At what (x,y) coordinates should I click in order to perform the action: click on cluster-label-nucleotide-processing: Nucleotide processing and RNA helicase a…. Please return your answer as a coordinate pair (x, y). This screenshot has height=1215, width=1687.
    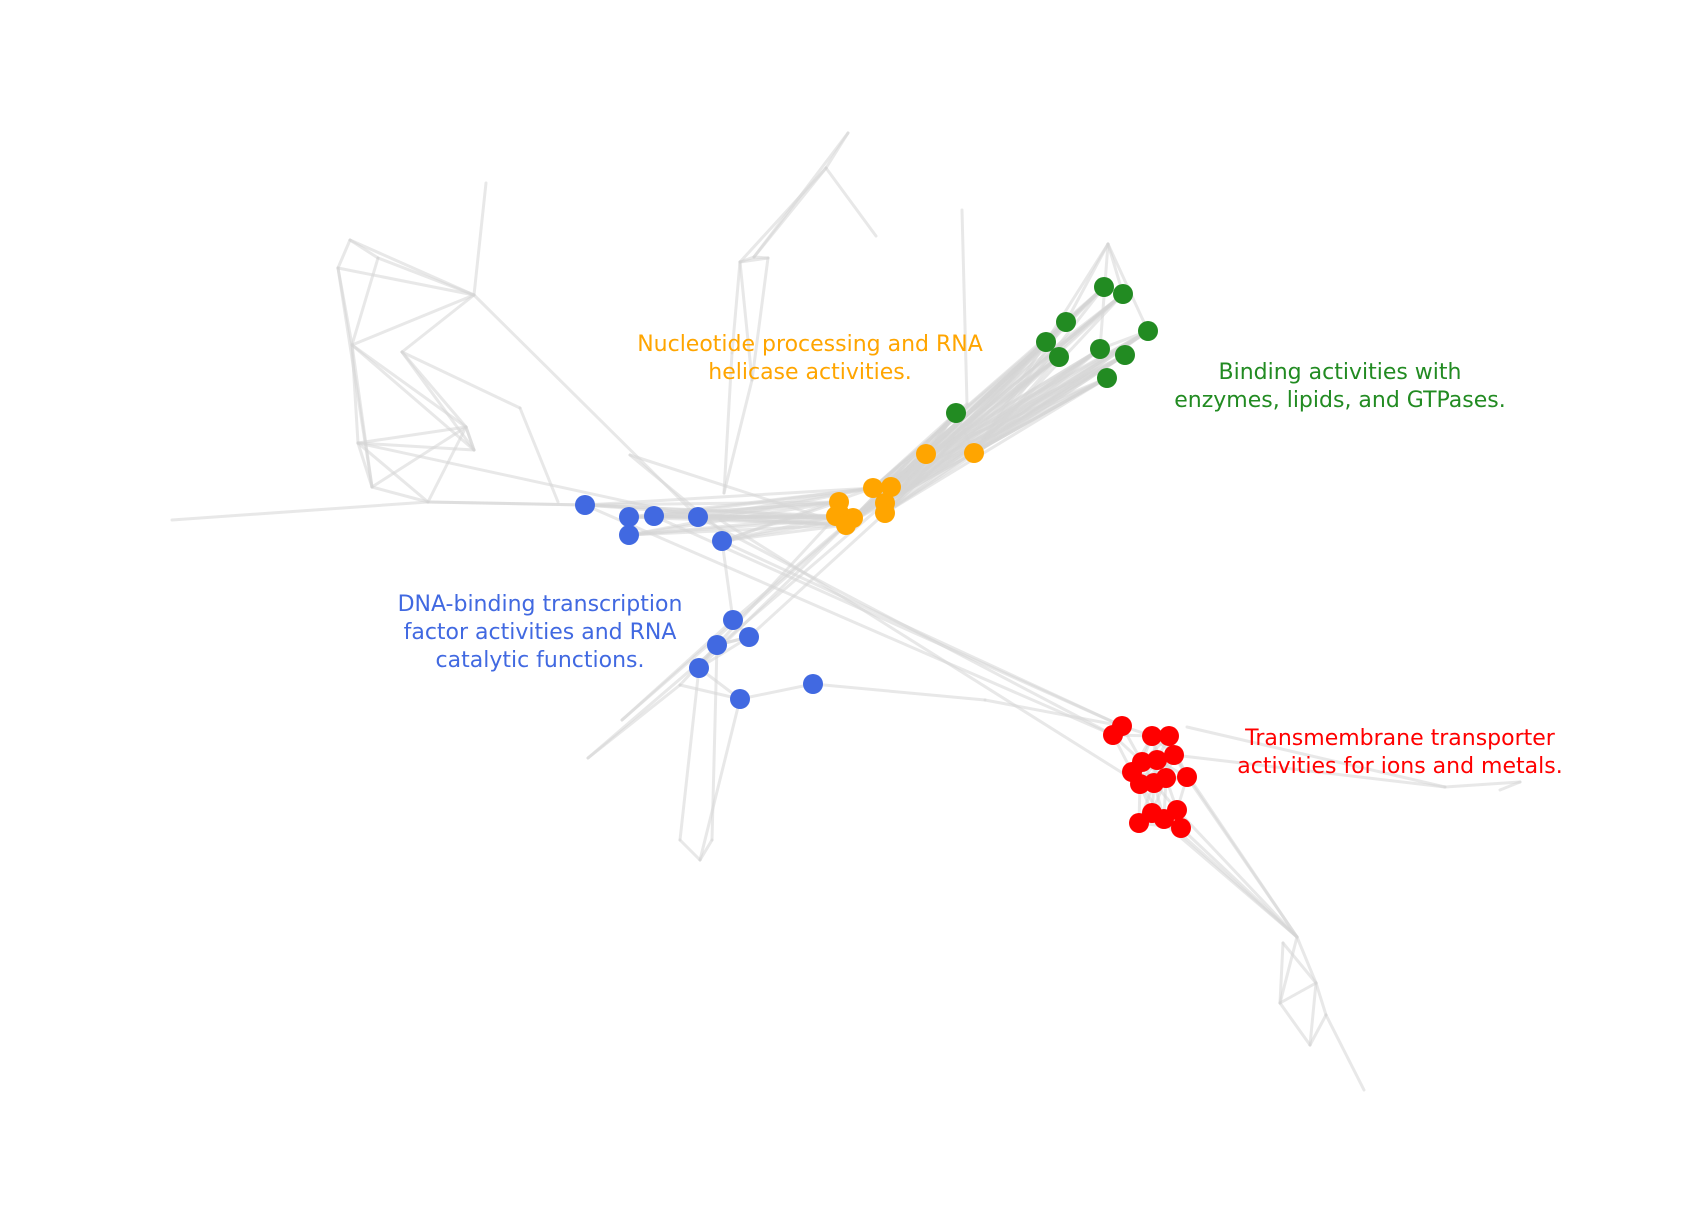
    Looking at the image, I should click on (810, 358).